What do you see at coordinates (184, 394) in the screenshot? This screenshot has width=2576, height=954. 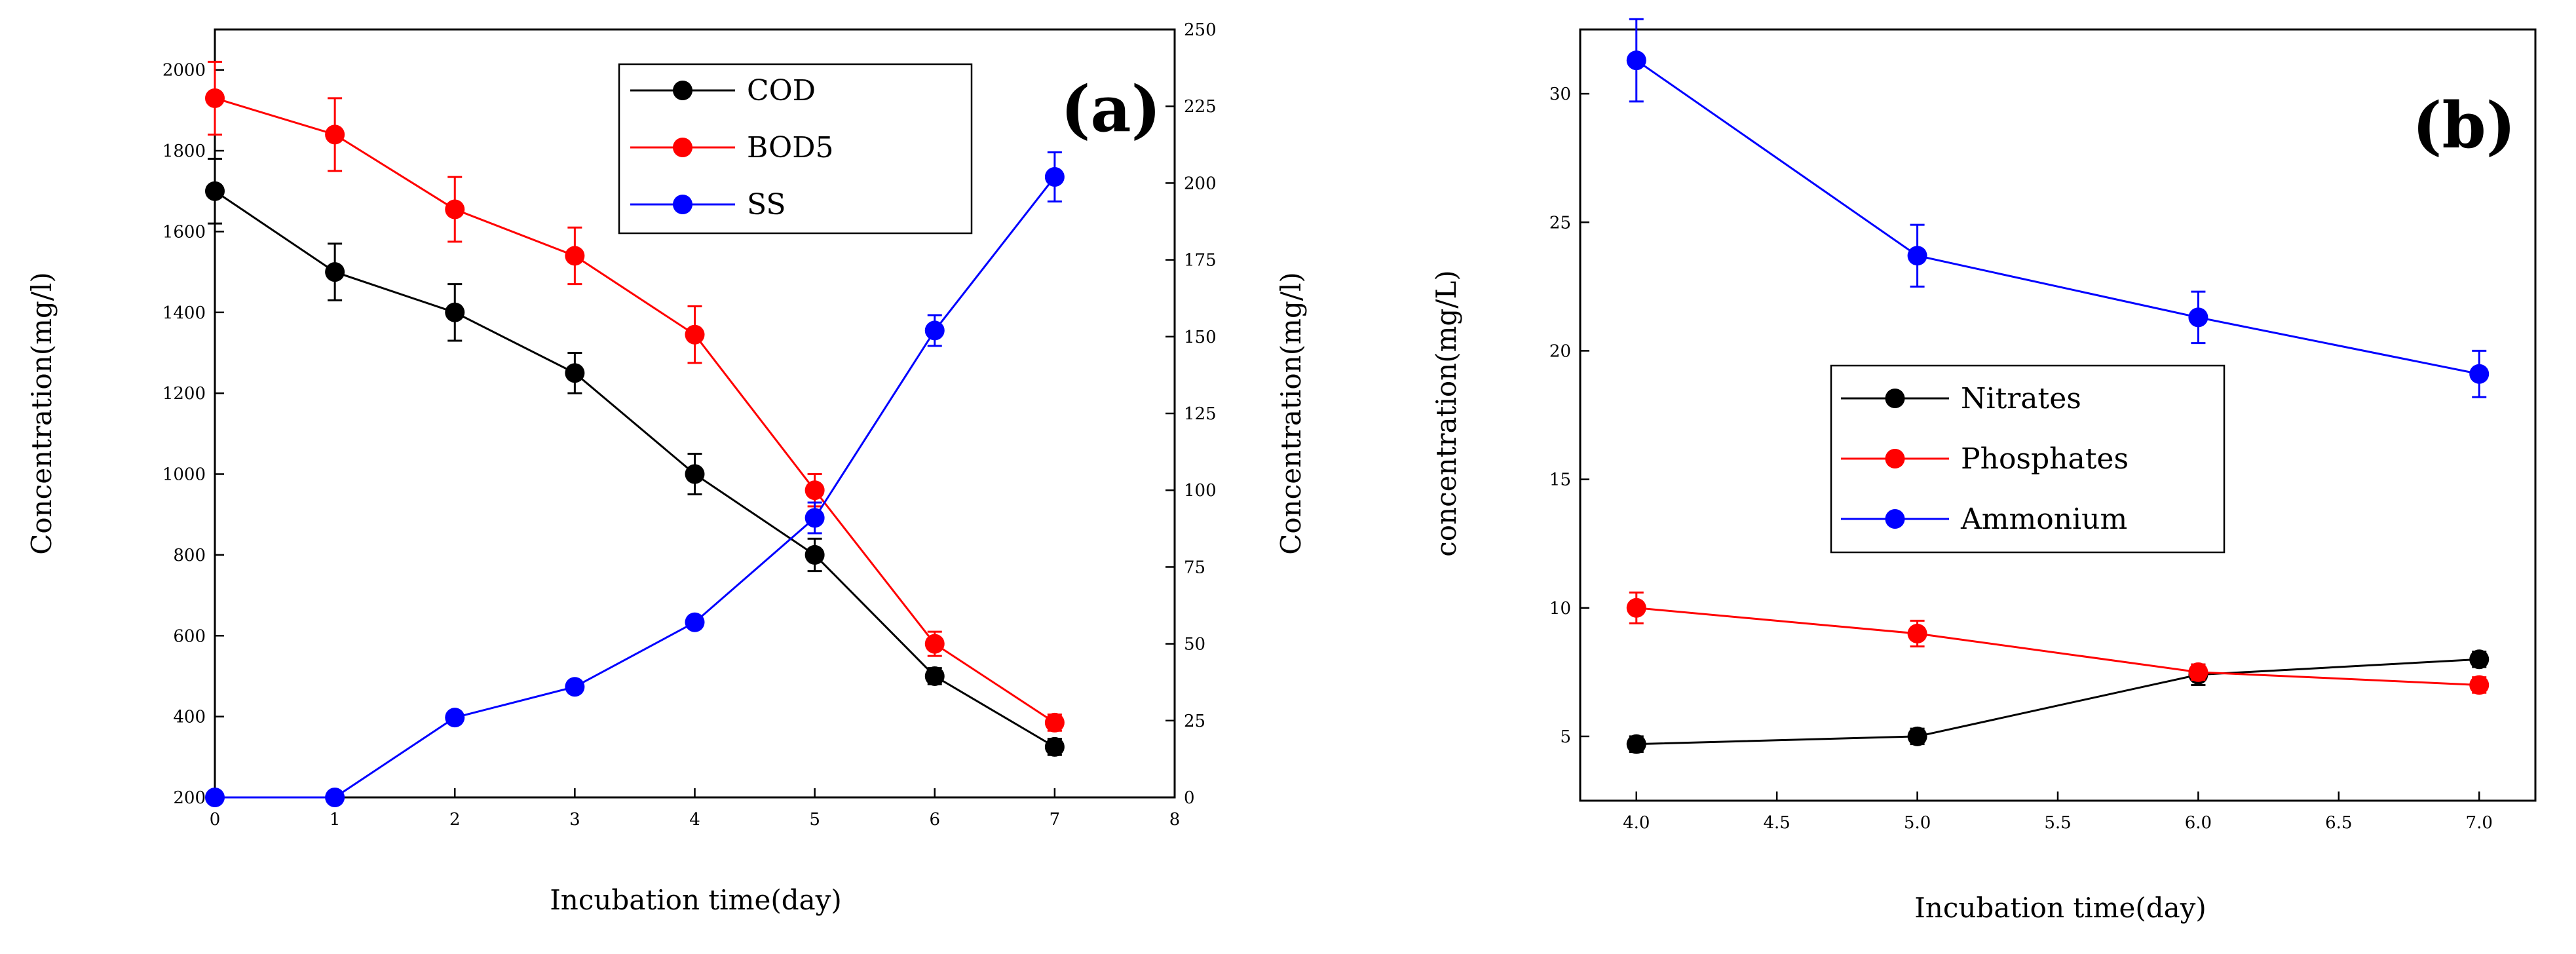 I see `y-tick-label: 1200` at bounding box center [184, 394].